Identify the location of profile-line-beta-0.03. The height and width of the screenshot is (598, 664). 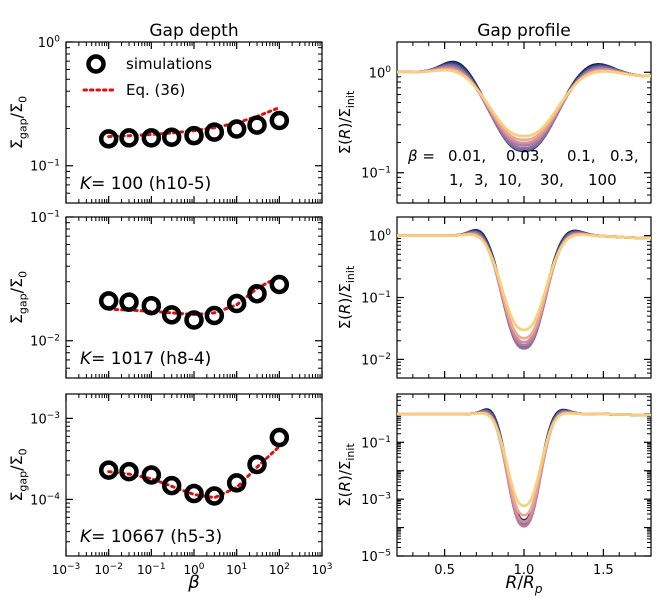
(524, 465).